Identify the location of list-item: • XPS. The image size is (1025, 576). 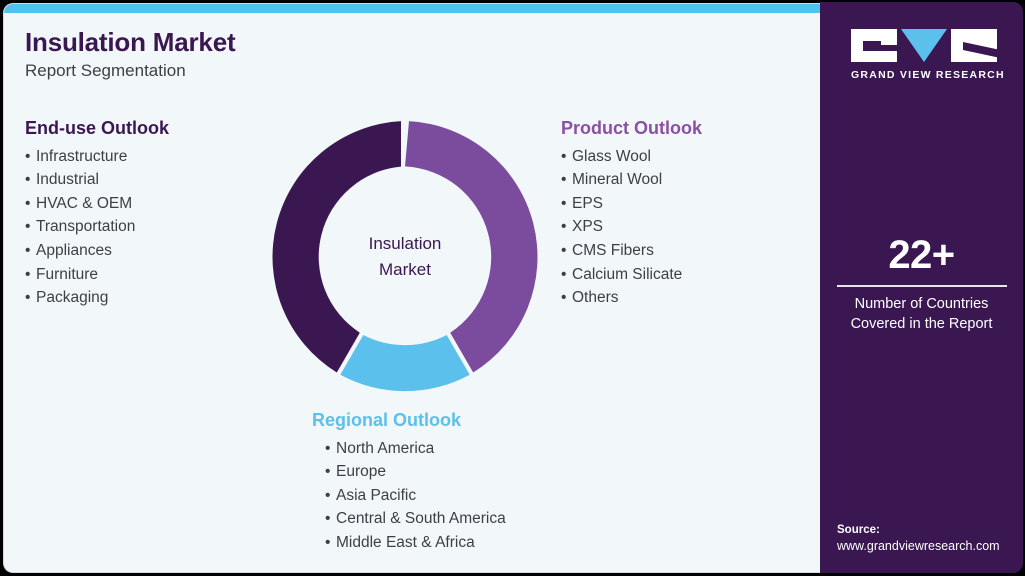
(631, 227).